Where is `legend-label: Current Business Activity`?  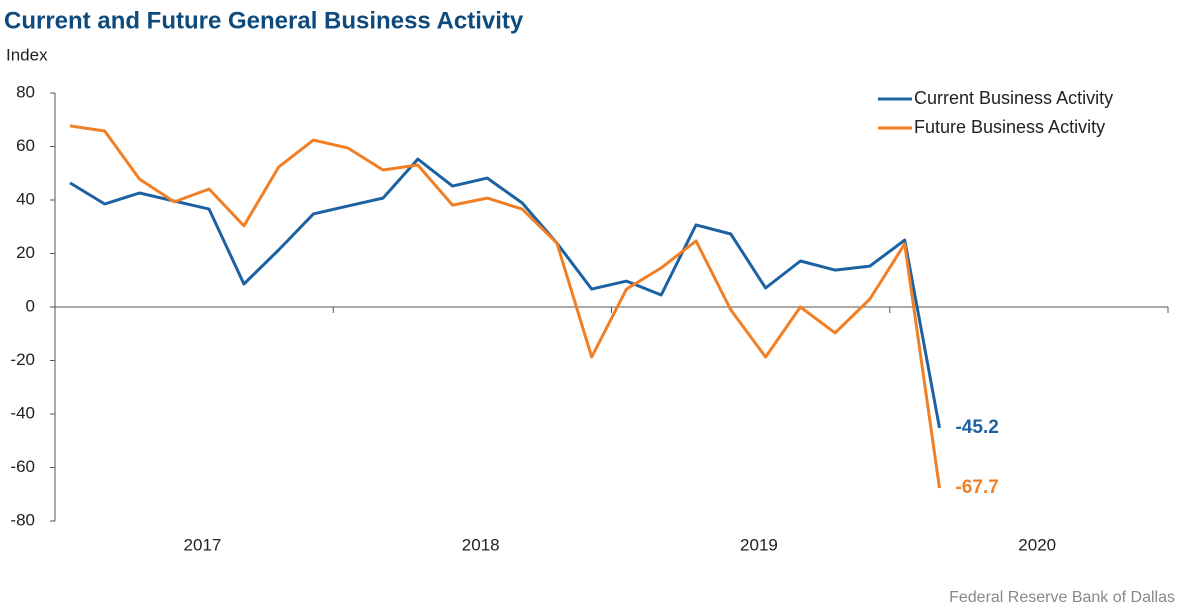
legend-label: Current Business Activity is located at coordinates (1013, 98).